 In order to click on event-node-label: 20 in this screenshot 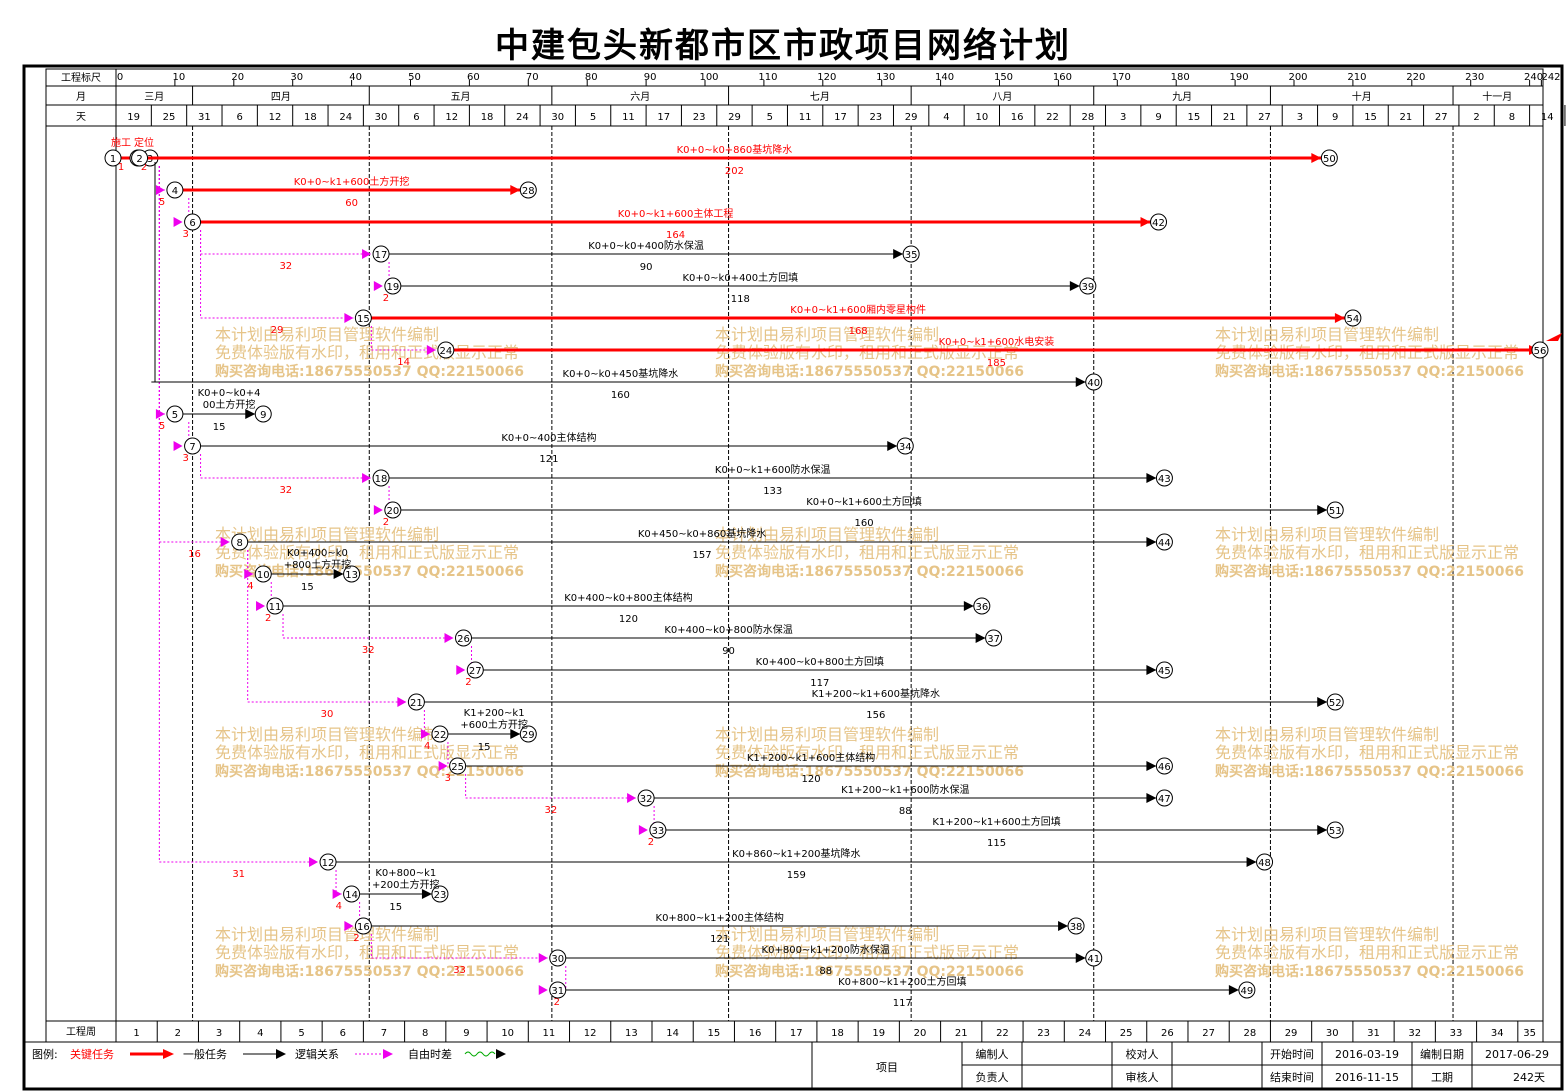, I will do `click(392, 511)`.